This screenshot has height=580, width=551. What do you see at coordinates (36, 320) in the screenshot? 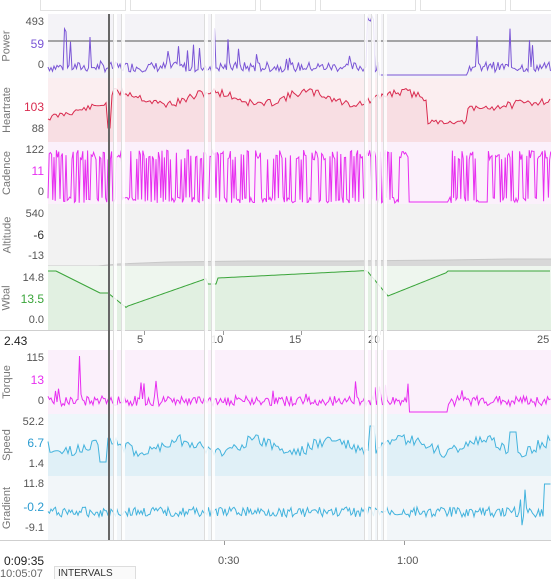
I see `wbal-min-tick: 0.0` at bounding box center [36, 320].